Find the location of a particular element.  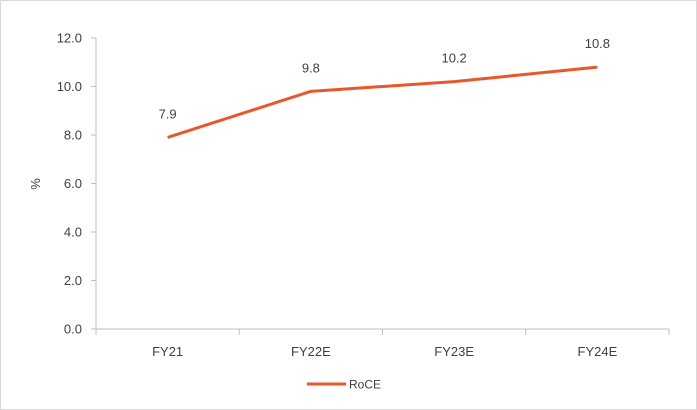

series-roce is located at coordinates (382, 102).